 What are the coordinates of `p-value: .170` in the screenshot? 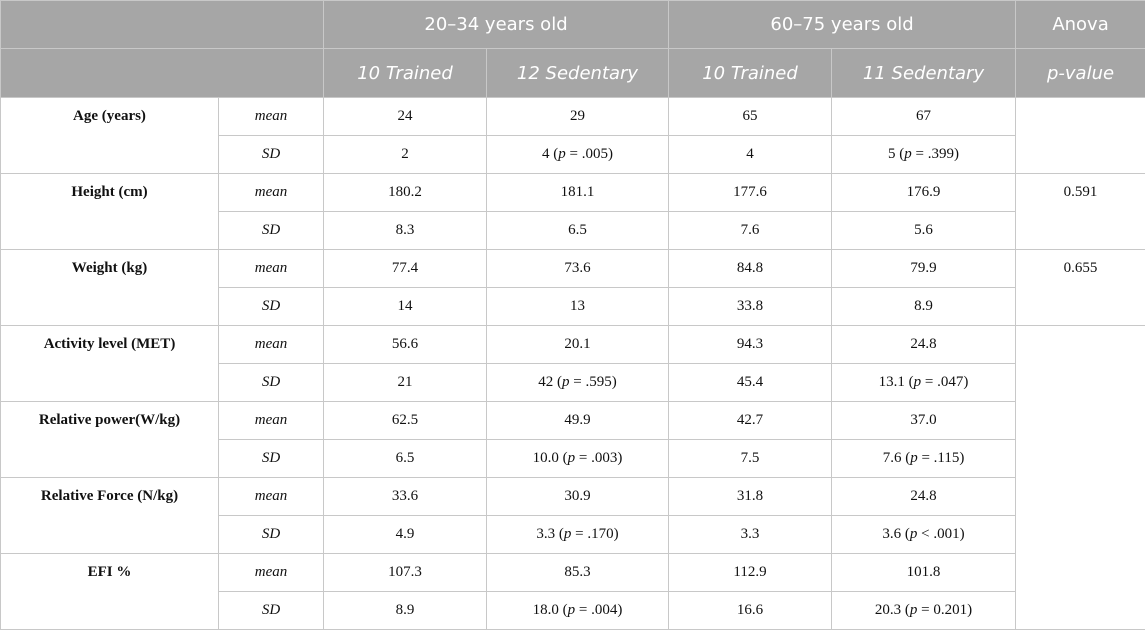 It's located at (600, 534).